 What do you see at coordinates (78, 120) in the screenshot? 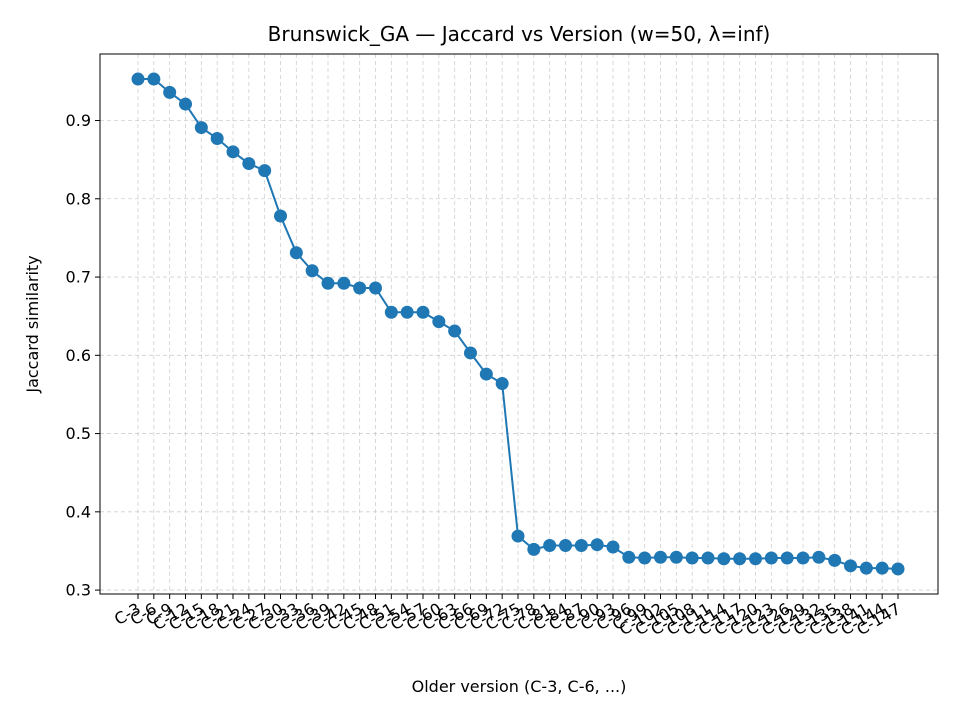
I see `y-tick-label: 0.9` at bounding box center [78, 120].